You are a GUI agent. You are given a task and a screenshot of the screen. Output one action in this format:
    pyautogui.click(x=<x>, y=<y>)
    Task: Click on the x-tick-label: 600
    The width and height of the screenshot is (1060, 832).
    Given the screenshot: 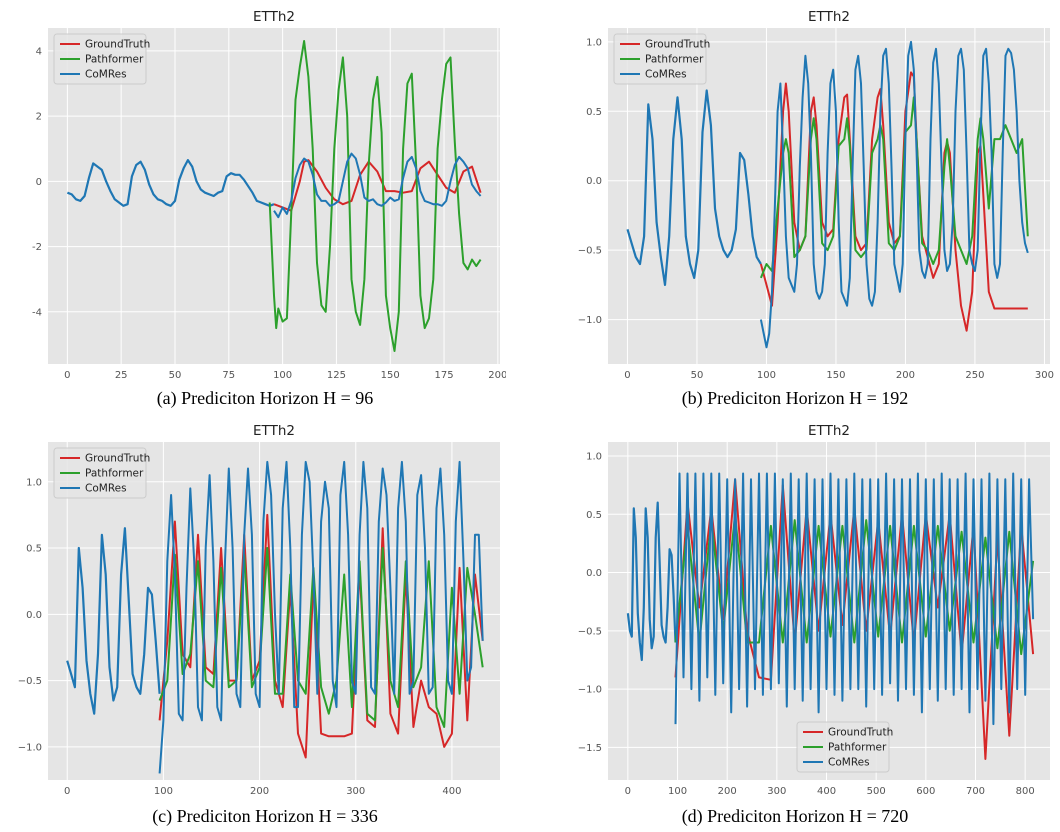 What is the action you would take?
    pyautogui.click(x=925, y=791)
    